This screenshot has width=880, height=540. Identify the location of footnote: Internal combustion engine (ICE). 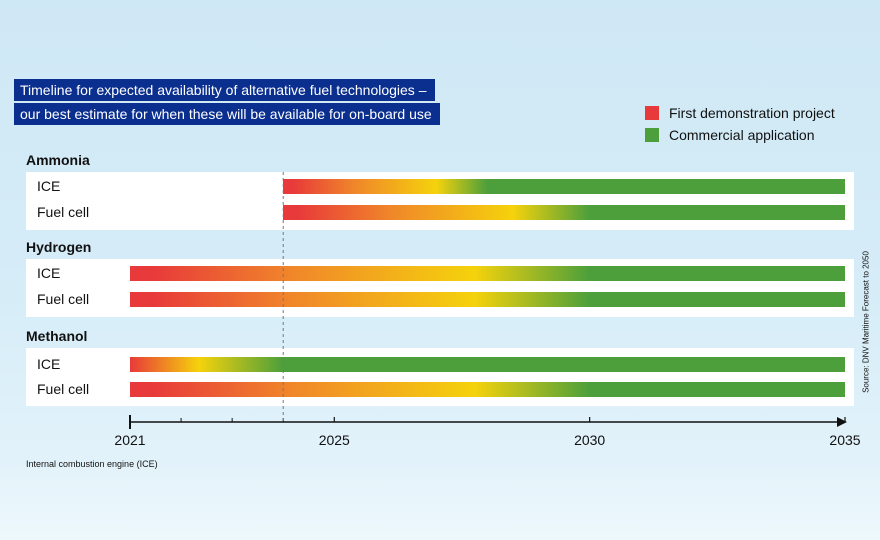
(92, 464).